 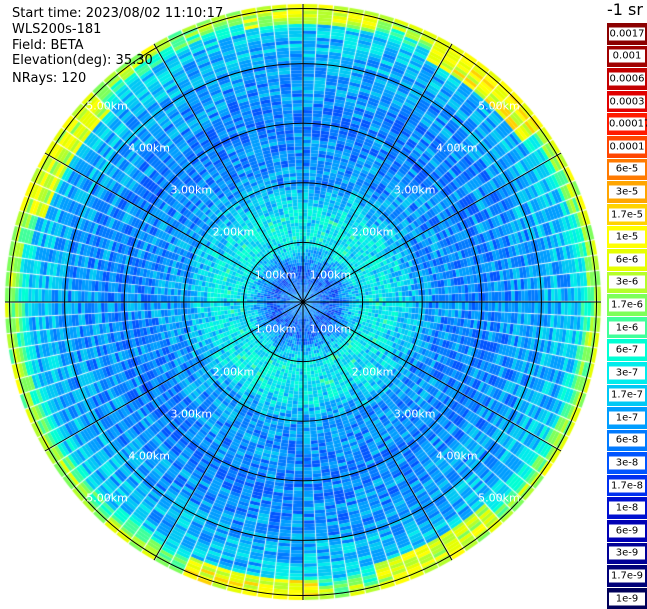 I want to click on colorbar-level: 1.7e-8, so click(x=627, y=485).